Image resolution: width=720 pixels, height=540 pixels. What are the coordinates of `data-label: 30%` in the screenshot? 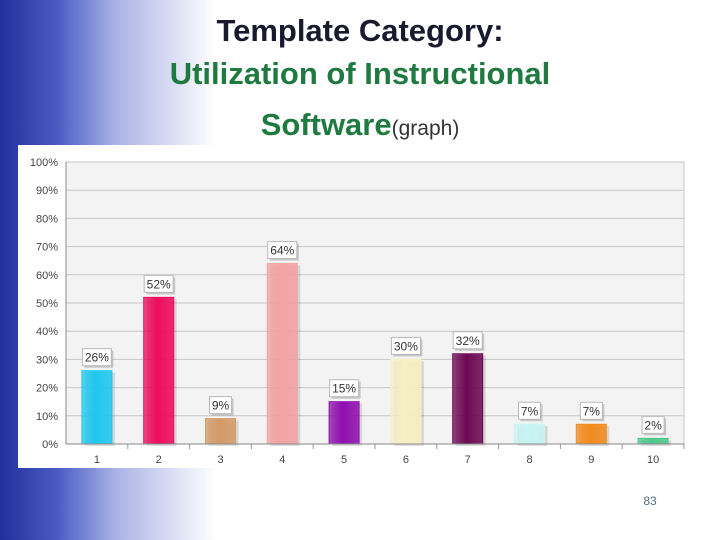 It's located at (406, 346).